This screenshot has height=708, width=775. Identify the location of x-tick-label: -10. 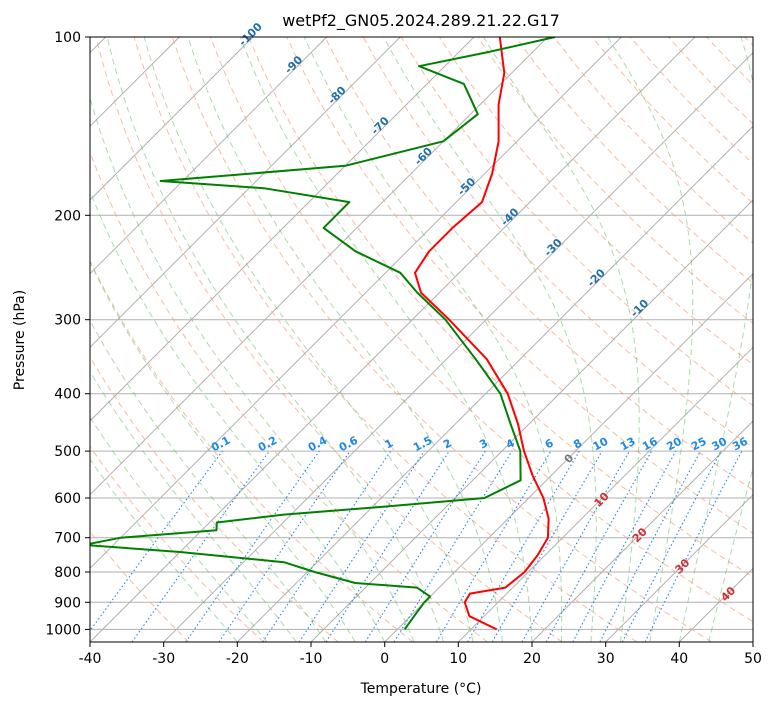
(311, 659).